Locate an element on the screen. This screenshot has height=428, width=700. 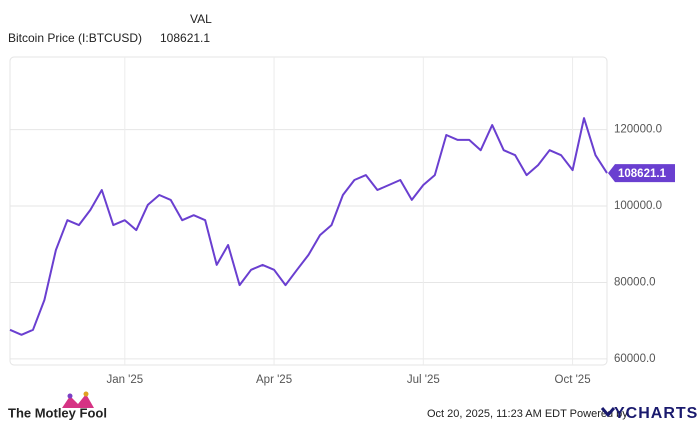
value-callout is located at coordinates (641, 173).